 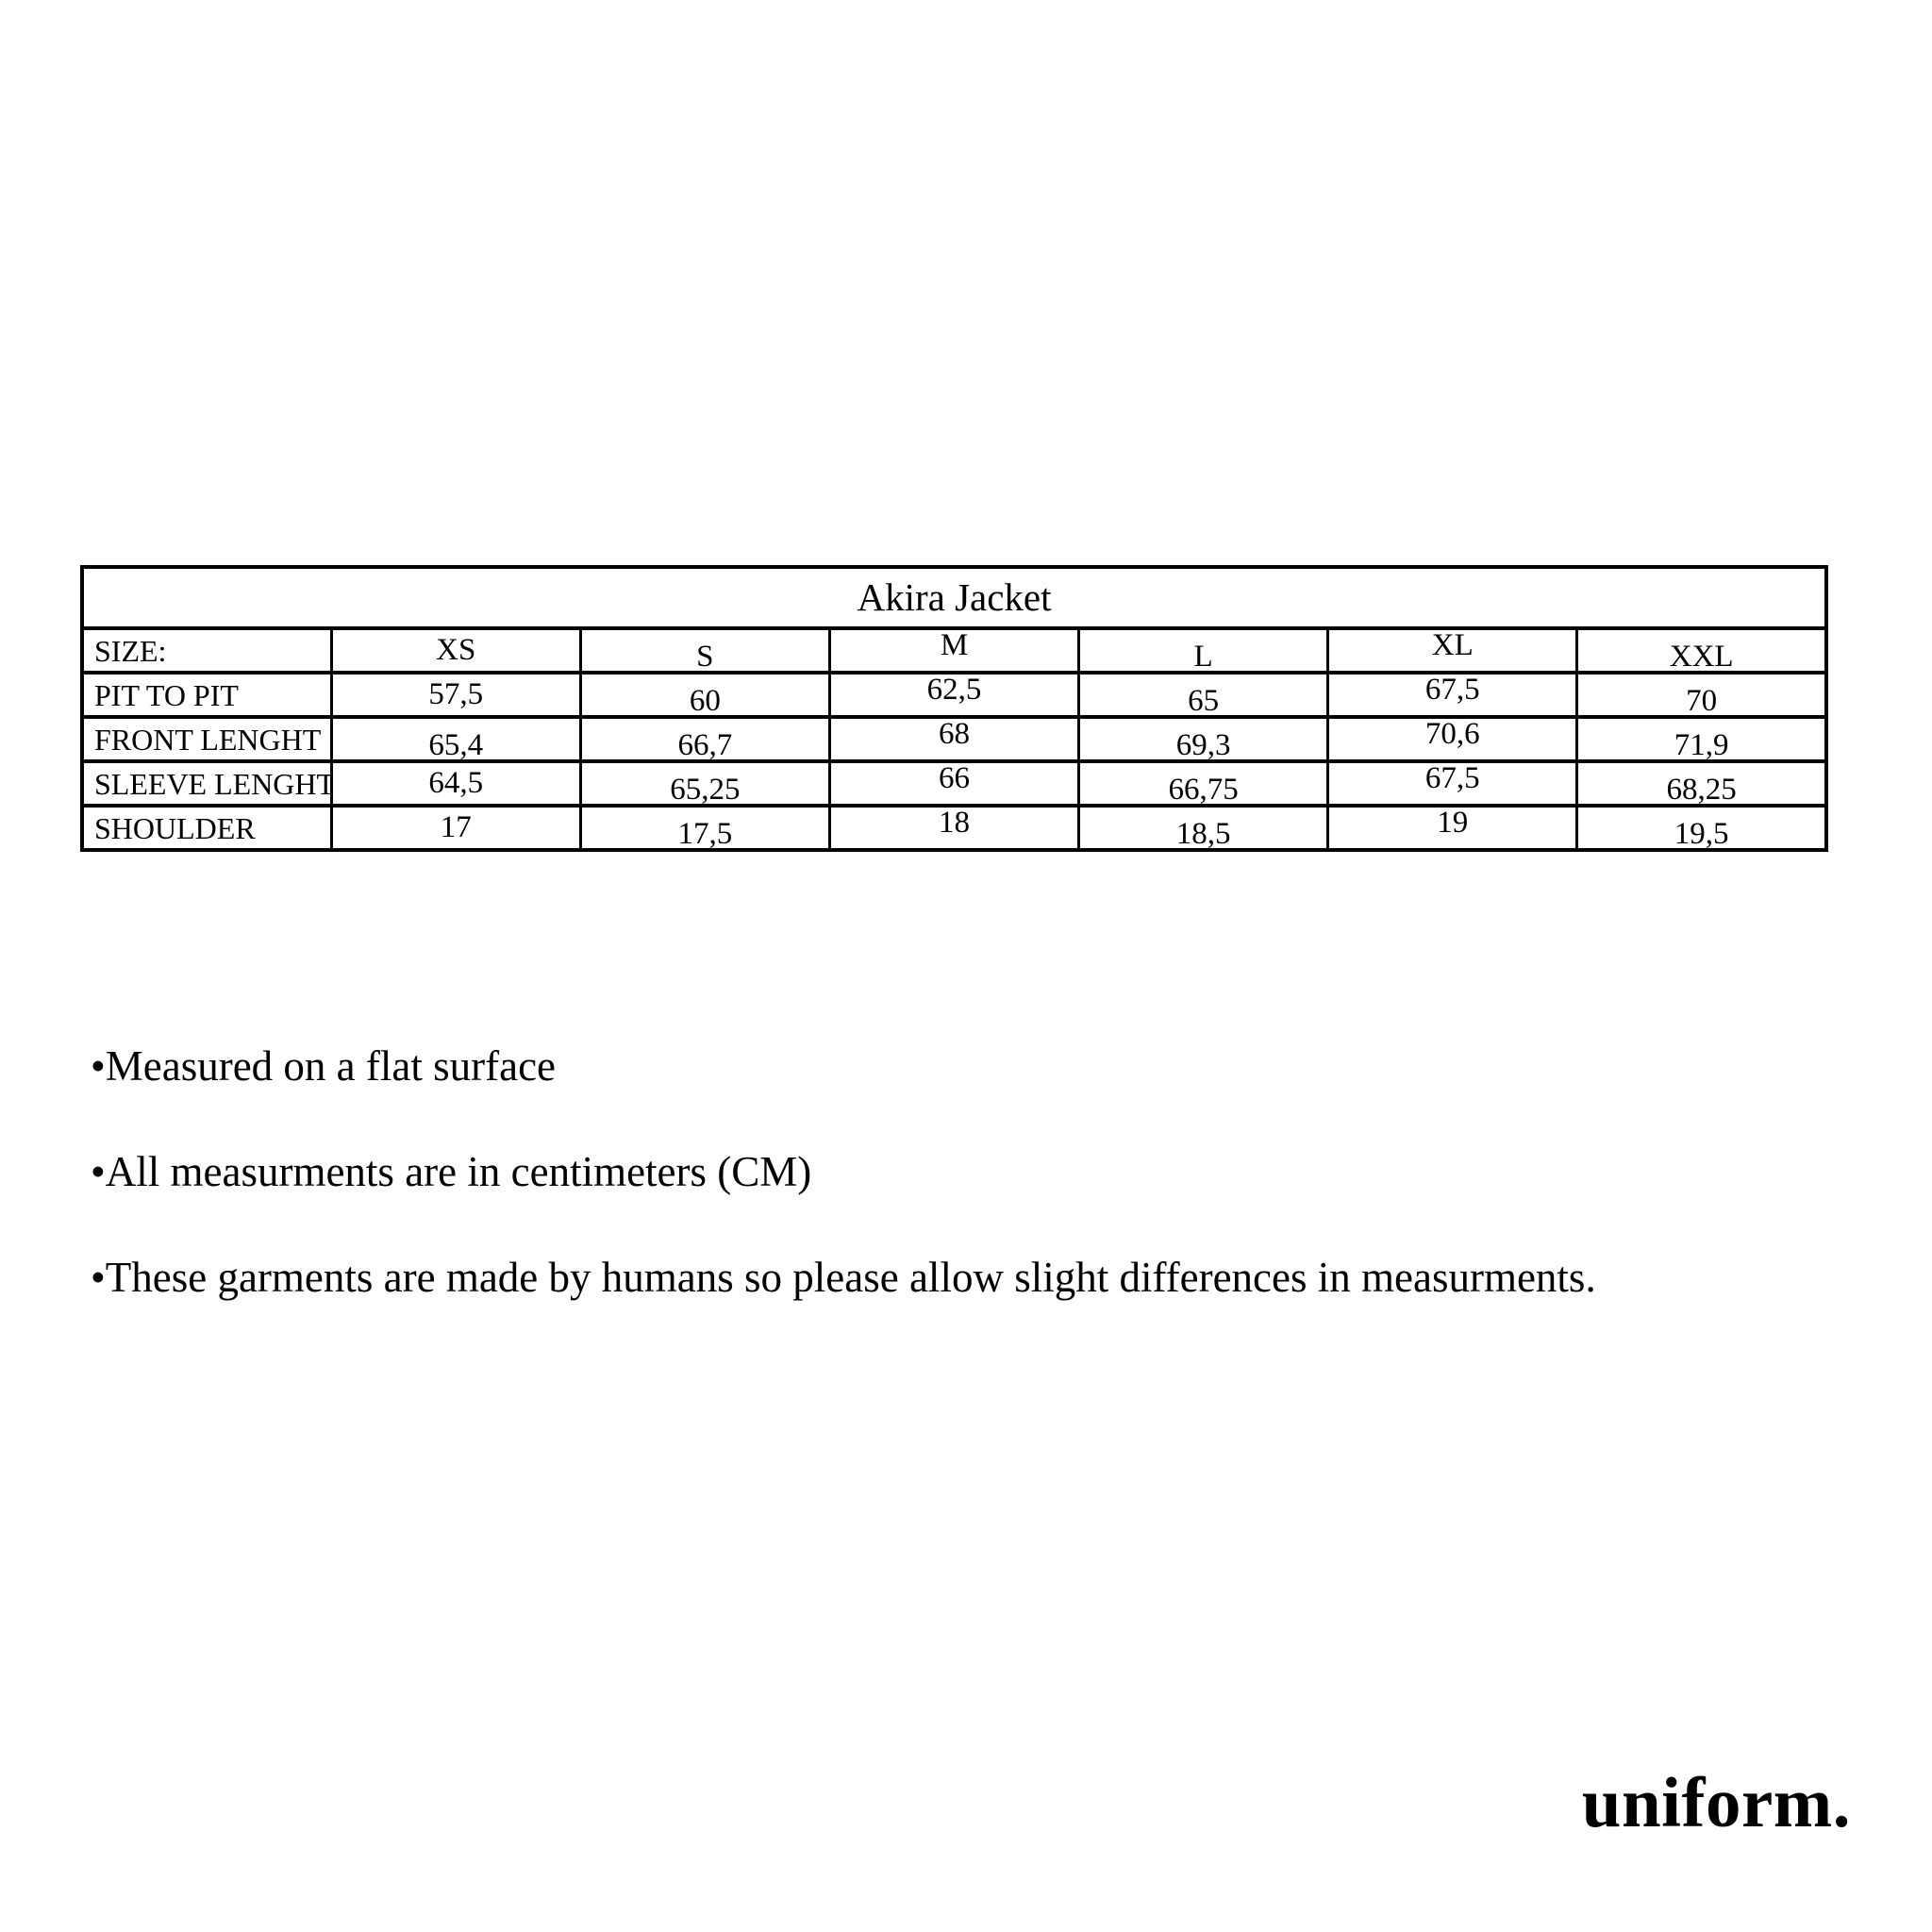 I want to click on cell-front-s: 66,7, so click(x=704, y=739).